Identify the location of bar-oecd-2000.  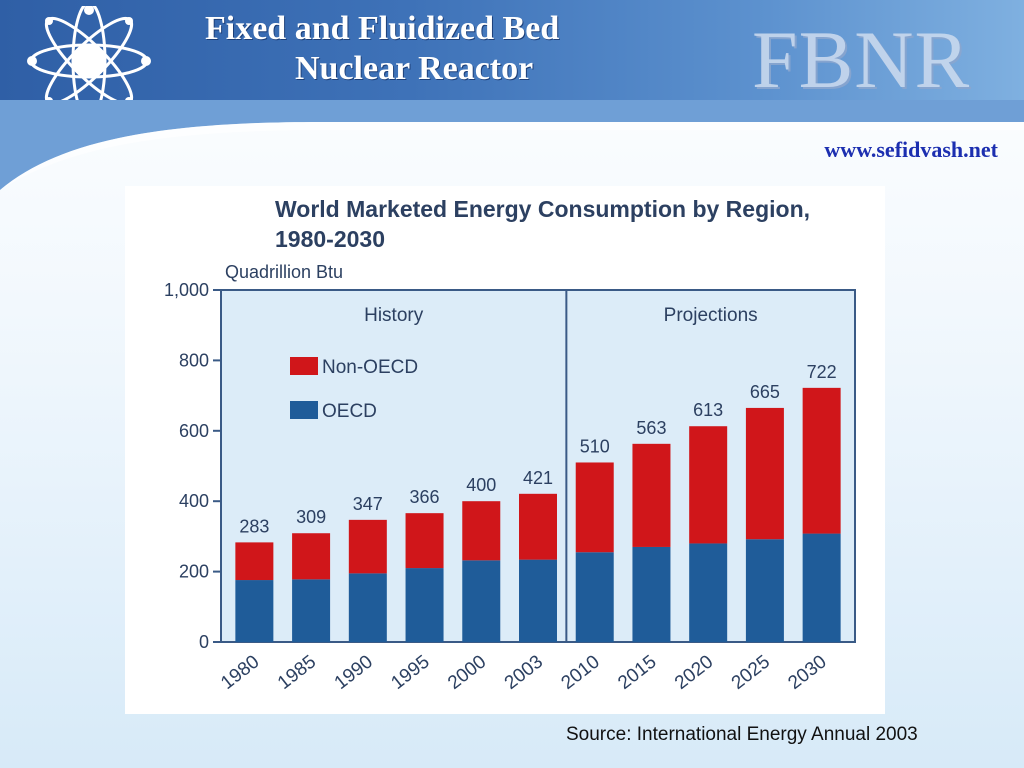
(481, 601).